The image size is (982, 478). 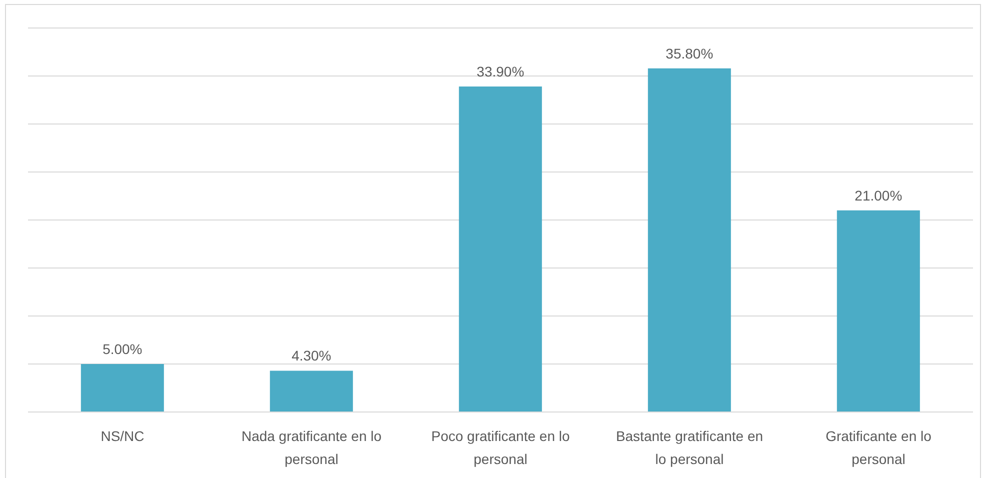 I want to click on x-tick-label: NS/NC, so click(x=122, y=436).